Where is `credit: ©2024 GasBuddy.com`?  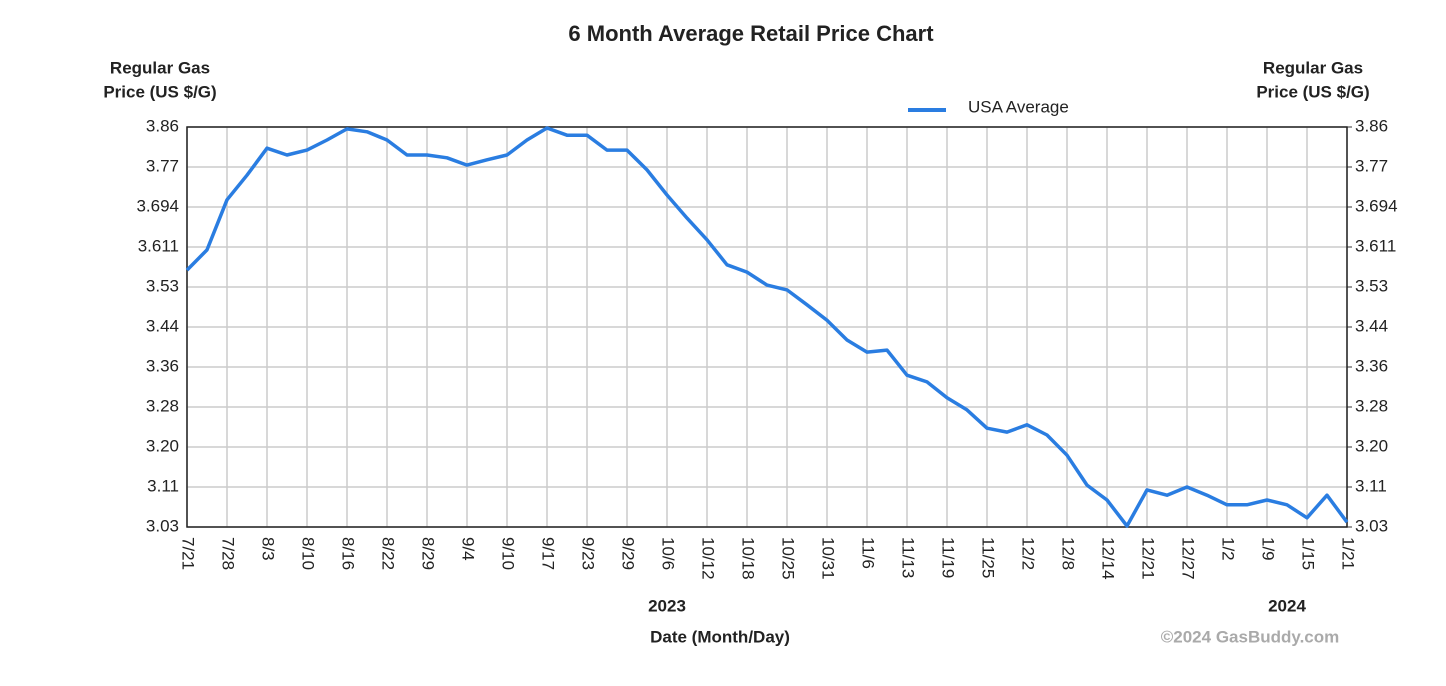 credit: ©2024 GasBuddy.com is located at coordinates (1250, 636).